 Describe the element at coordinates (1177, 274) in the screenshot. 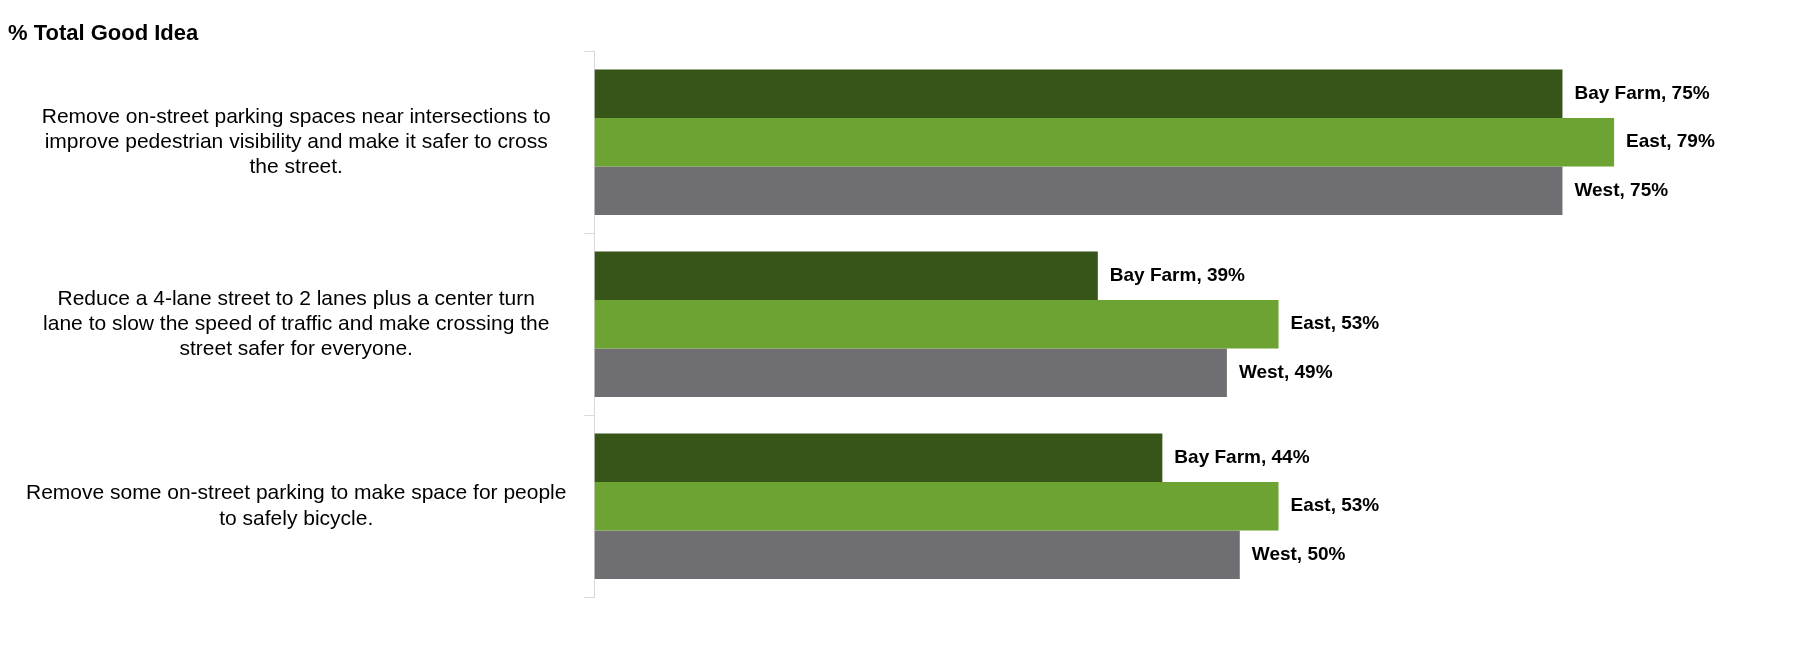

I see `data-label: Bay Farm, 39%` at that location.